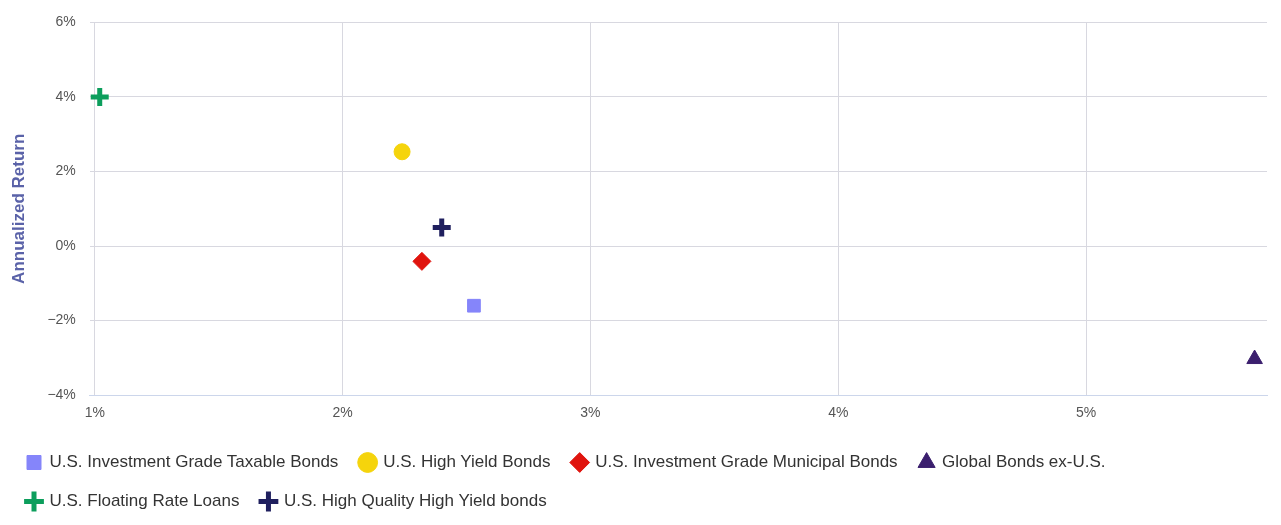  What do you see at coordinates (61, 394) in the screenshot?
I see `y-tick-label: −4%` at bounding box center [61, 394].